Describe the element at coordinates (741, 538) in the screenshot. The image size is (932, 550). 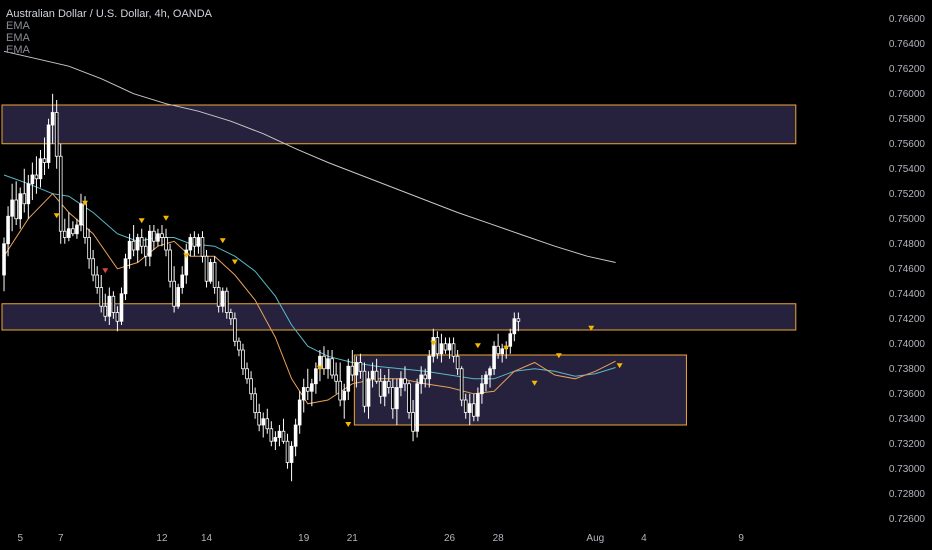
I see `x-tick-label: 9` at that location.